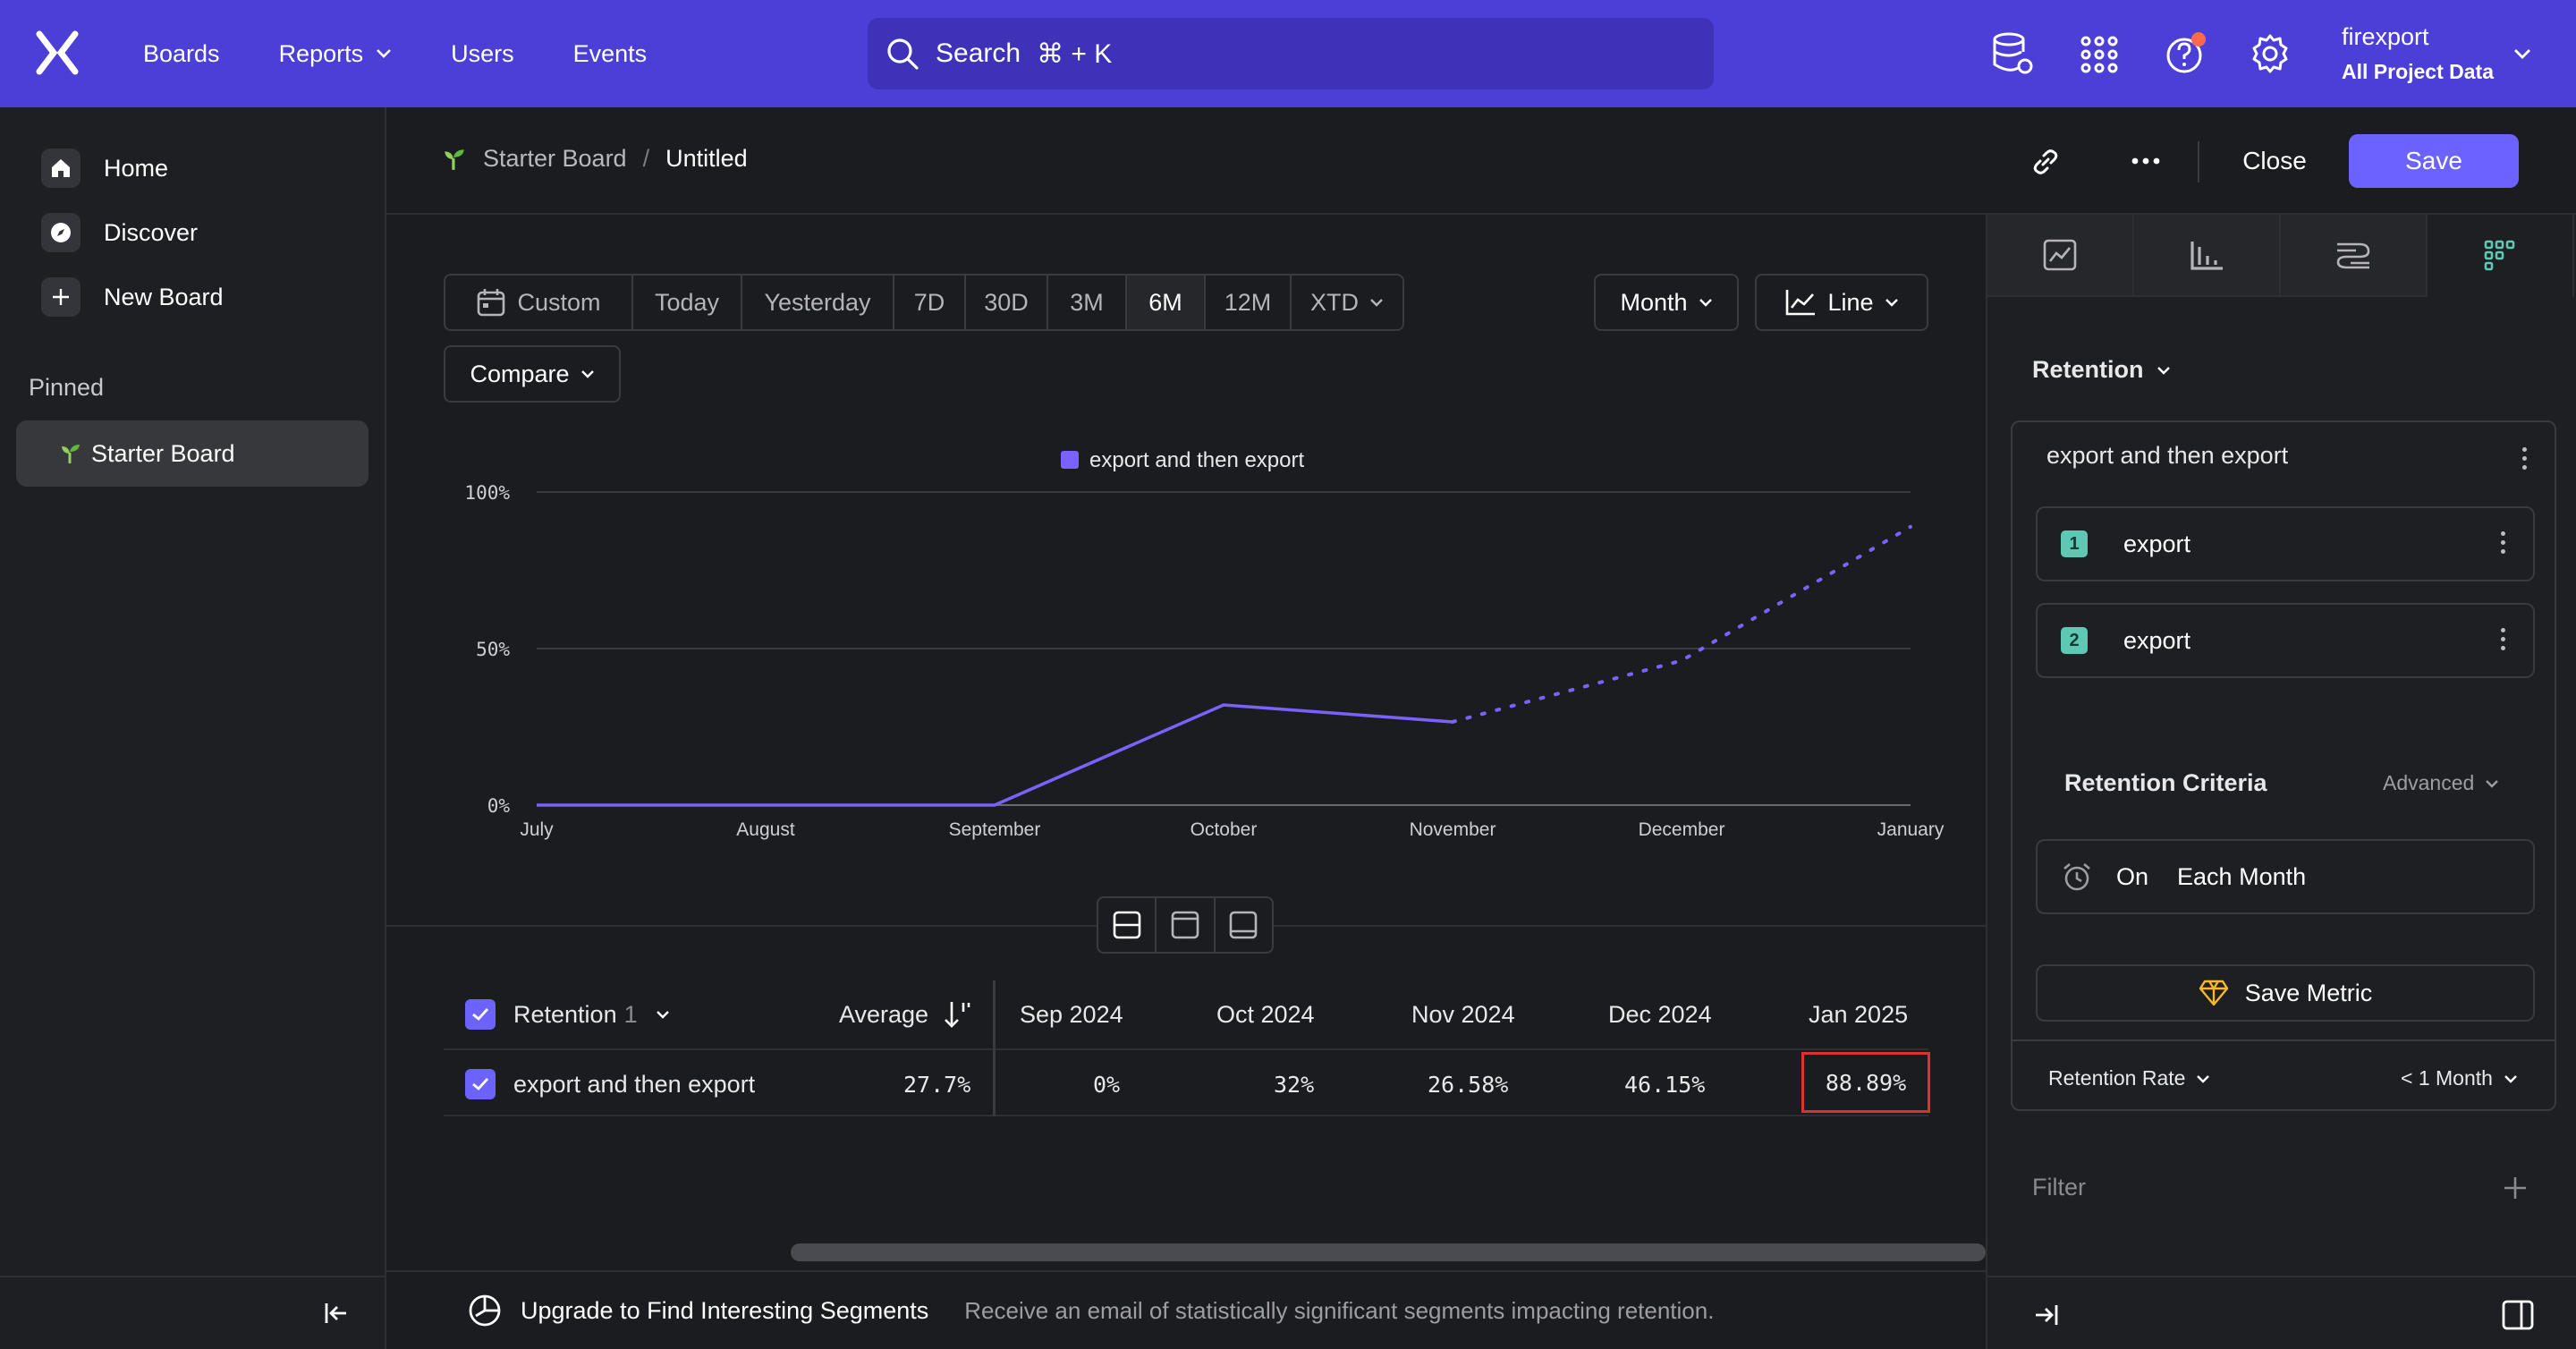  What do you see at coordinates (2441, 783) in the screenshot?
I see `advanced-dropdown: Advanced` at bounding box center [2441, 783].